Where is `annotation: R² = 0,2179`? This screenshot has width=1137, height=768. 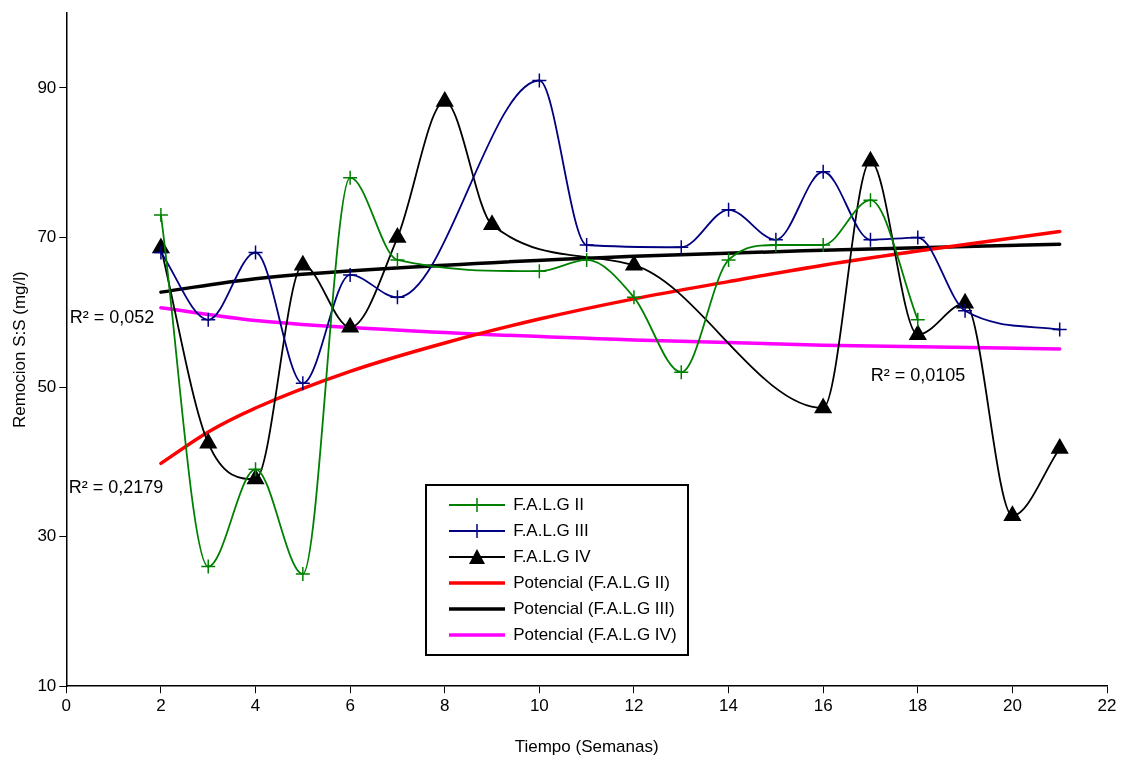 annotation: R² = 0,2179 is located at coordinates (116, 486).